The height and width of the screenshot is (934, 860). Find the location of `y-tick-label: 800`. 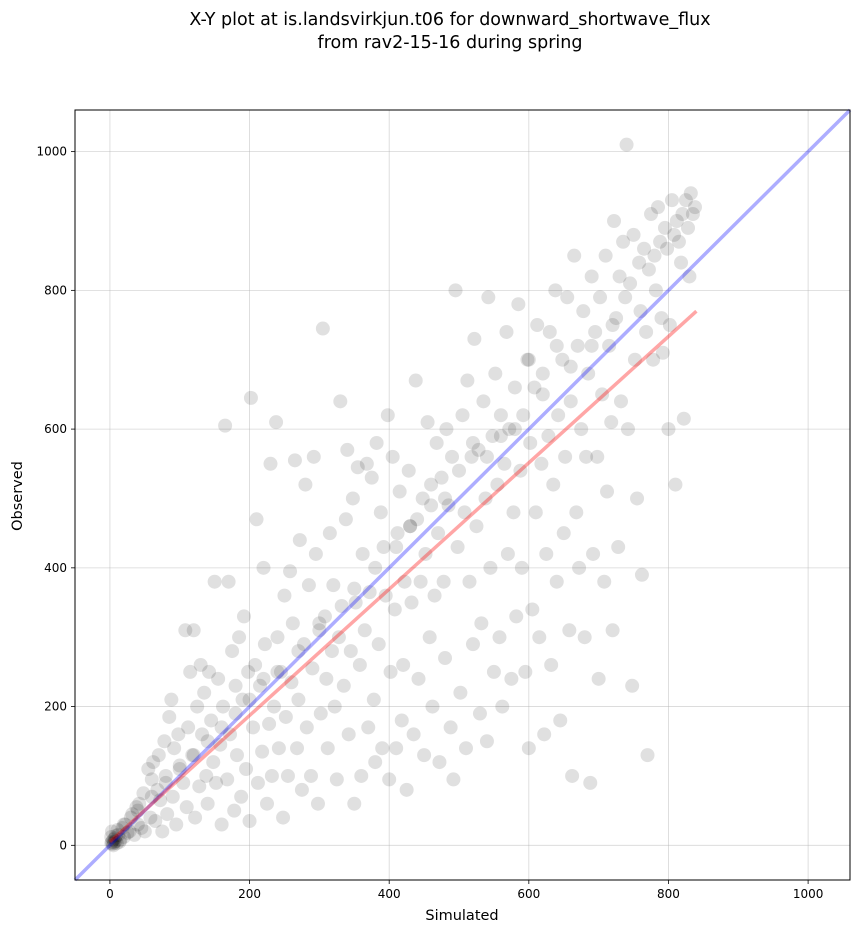

y-tick-label: 800 is located at coordinates (55, 290).